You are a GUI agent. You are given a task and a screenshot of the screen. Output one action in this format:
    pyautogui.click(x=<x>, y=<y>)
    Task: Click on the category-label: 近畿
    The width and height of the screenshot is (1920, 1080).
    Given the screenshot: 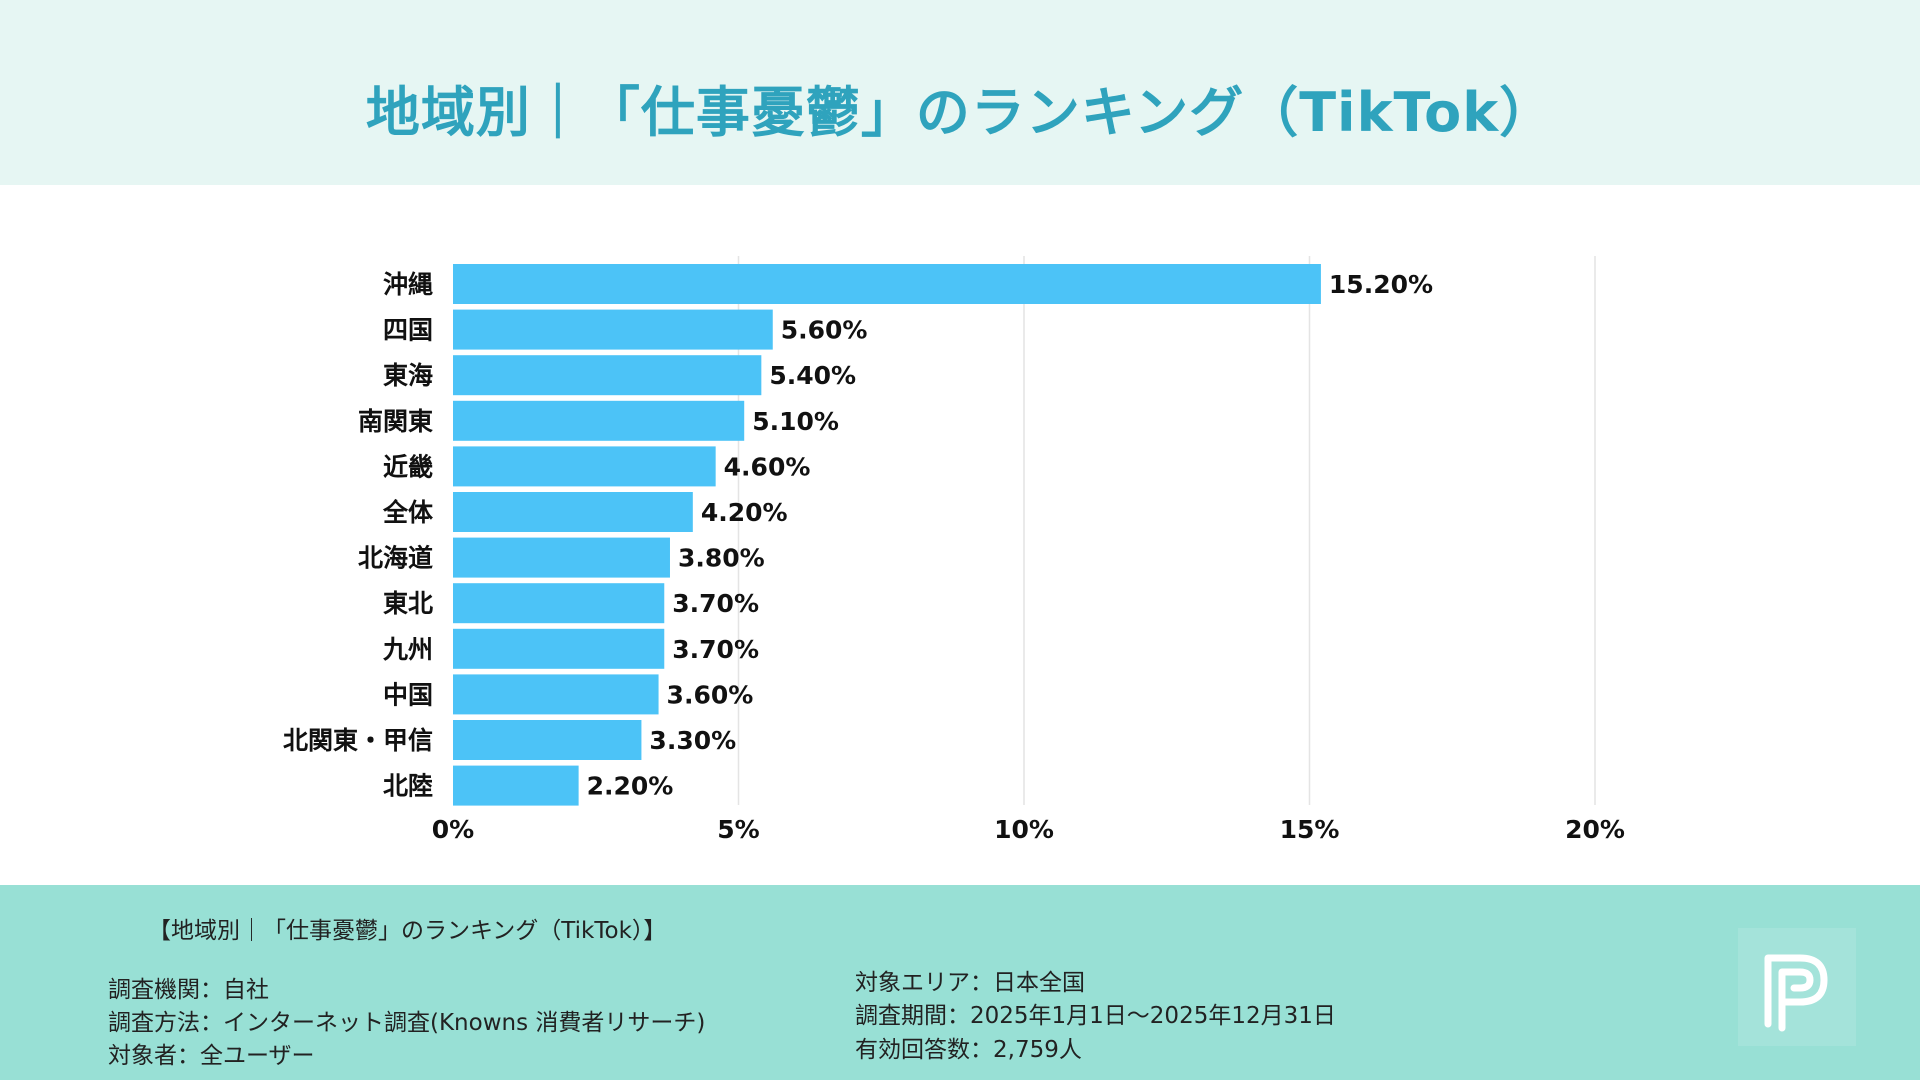 What is the action you would take?
    pyautogui.click(x=408, y=466)
    